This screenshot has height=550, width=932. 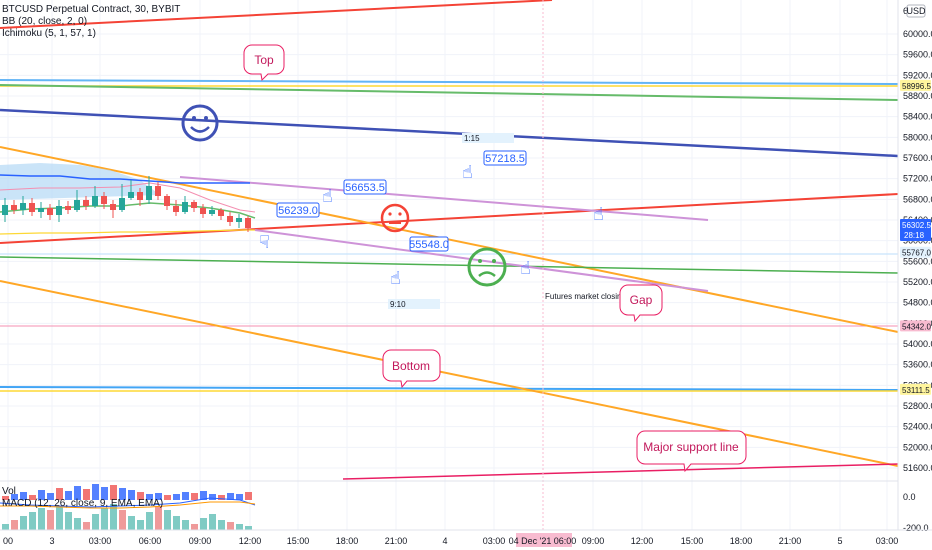 What do you see at coordinates (917, 117) in the screenshot?
I see `y-tick-label: 58400.0` at bounding box center [917, 117].